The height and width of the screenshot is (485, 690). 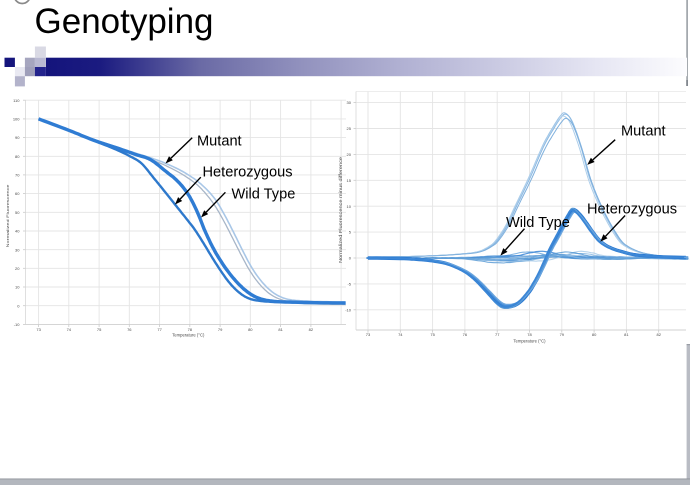 I want to click on svg-text:Normalized Fluorescence minus: Normalized Fluorescence minus difference, so click(x=340, y=209).